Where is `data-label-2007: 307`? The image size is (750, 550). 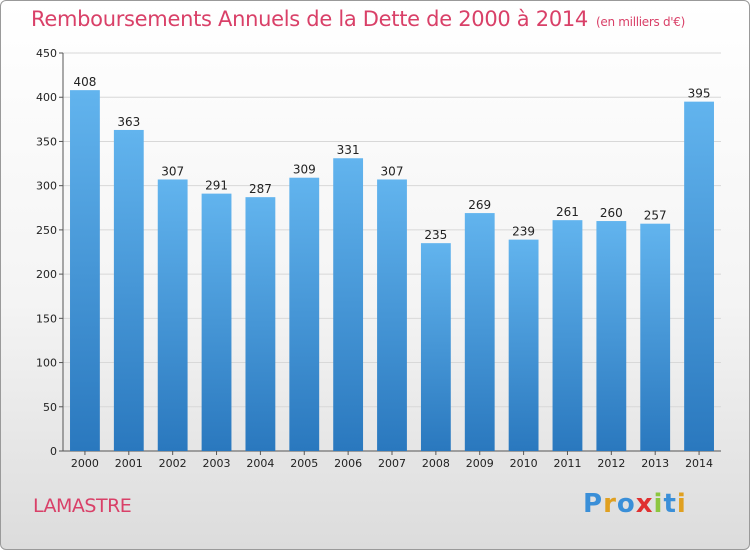 data-label-2007: 307 is located at coordinates (392, 171).